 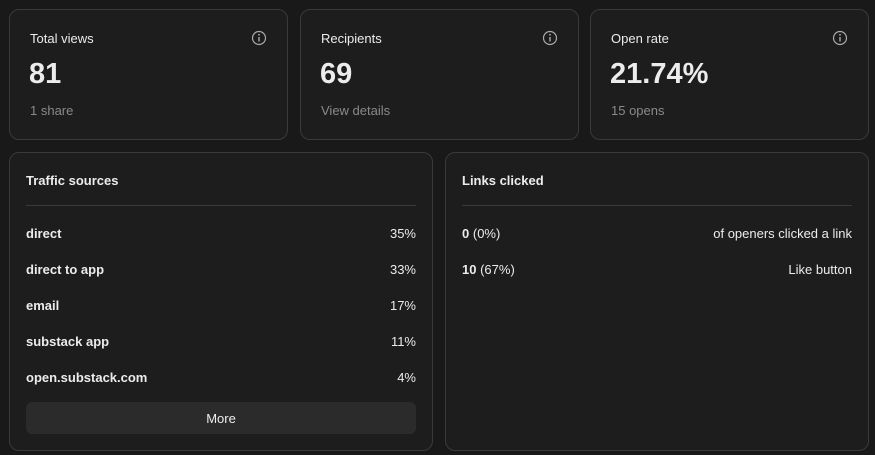 What do you see at coordinates (402, 233) in the screenshot?
I see `source-share: 35%` at bounding box center [402, 233].